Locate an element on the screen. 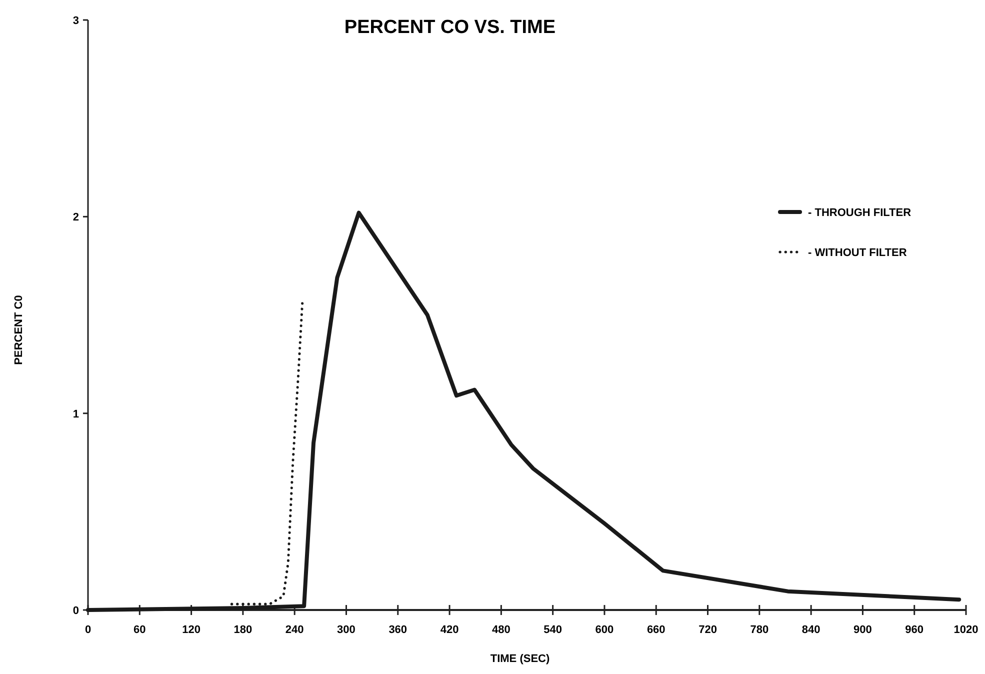 This screenshot has width=985, height=674. x-tick-label: 360 is located at coordinates (398, 630).